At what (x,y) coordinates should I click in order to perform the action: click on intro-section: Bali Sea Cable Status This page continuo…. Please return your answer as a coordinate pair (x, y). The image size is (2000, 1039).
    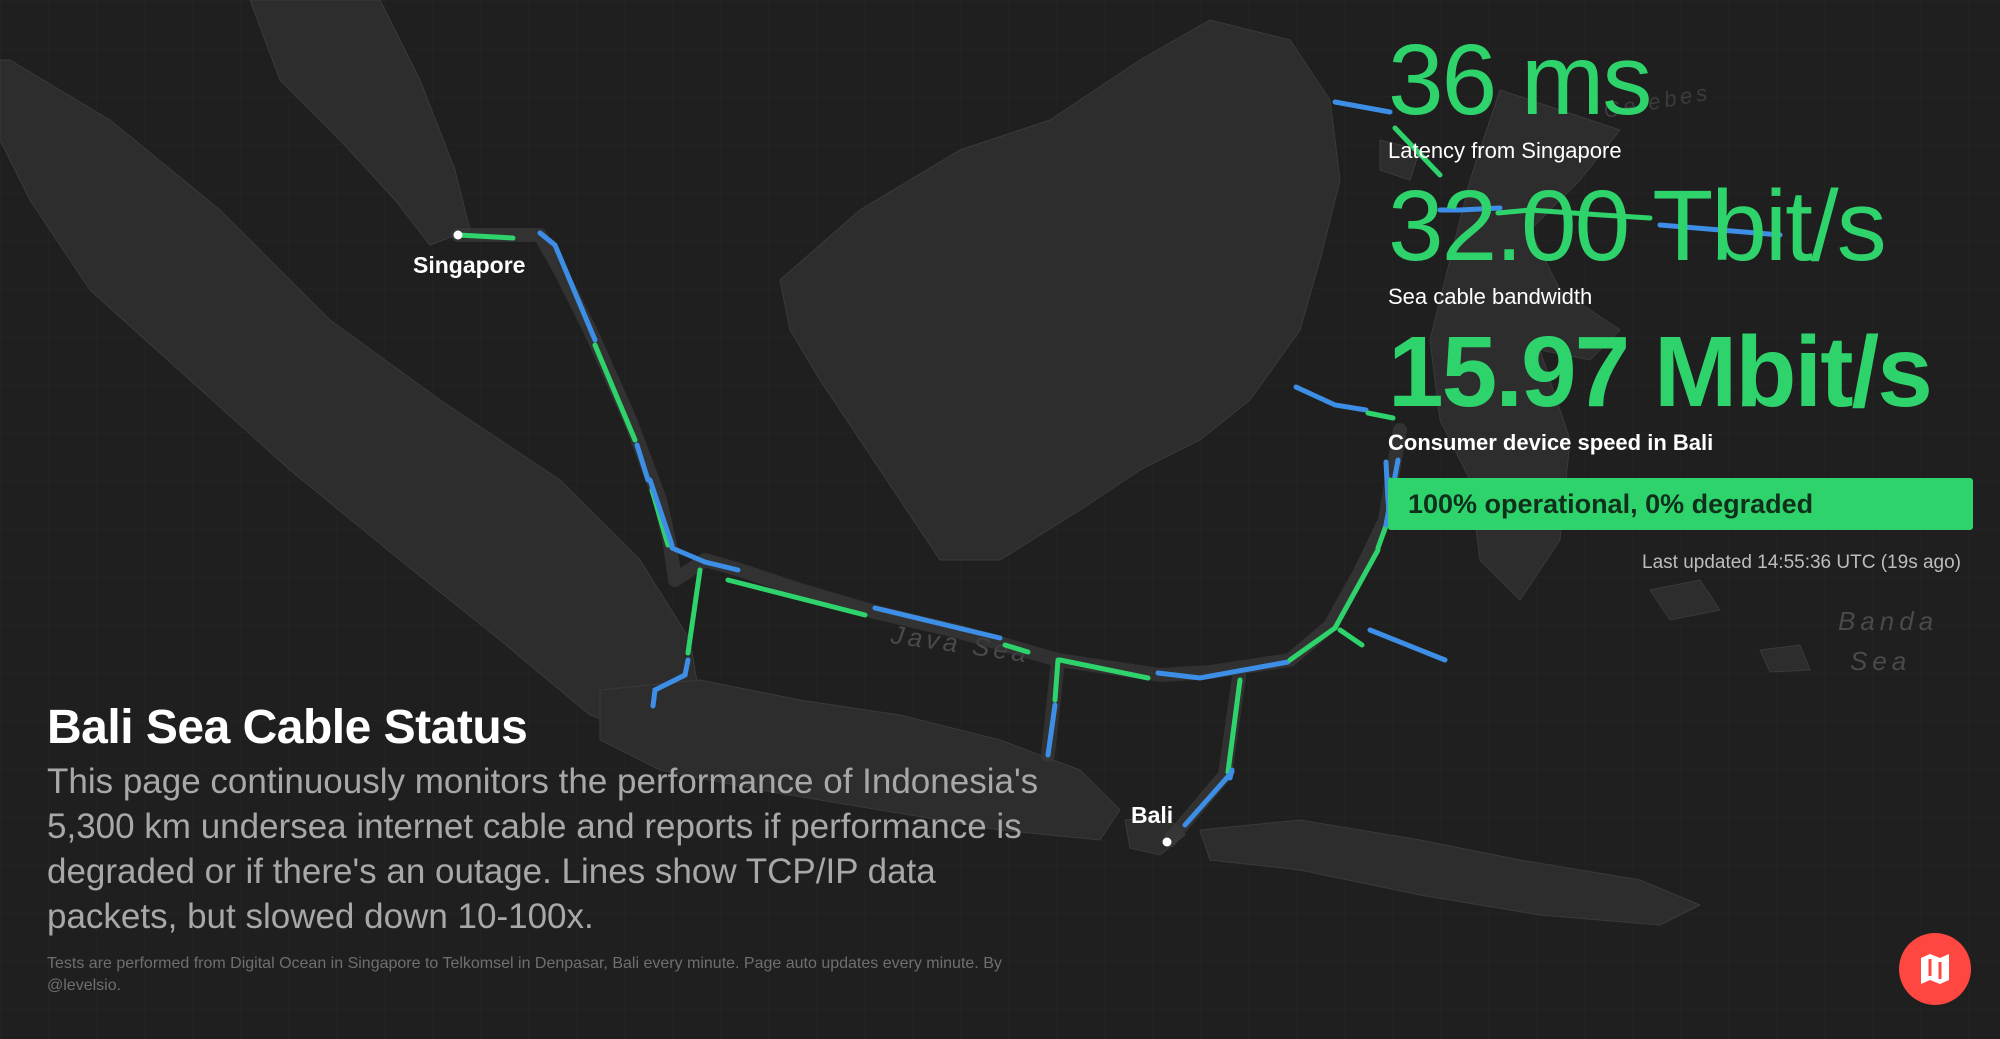
    Looking at the image, I should click on (547, 848).